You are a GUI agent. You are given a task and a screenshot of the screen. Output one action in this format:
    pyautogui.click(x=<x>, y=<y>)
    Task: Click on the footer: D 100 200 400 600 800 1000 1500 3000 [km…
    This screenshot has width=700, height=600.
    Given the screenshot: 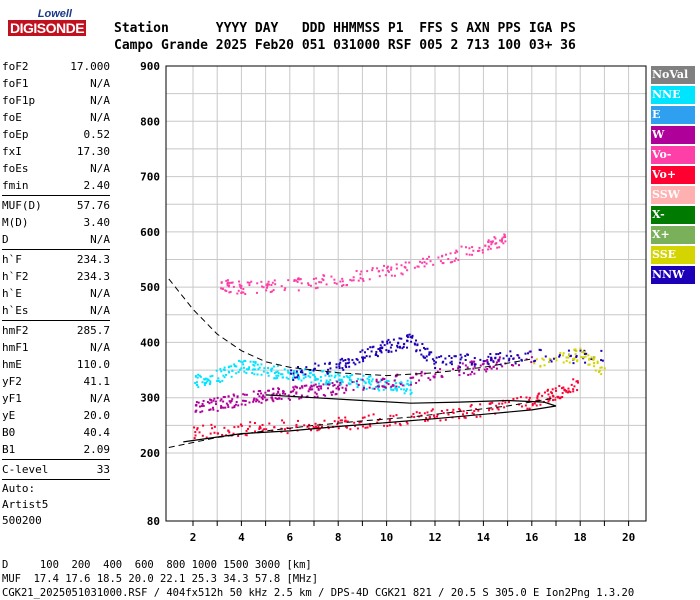 What is the action you would take?
    pyautogui.click(x=318, y=579)
    